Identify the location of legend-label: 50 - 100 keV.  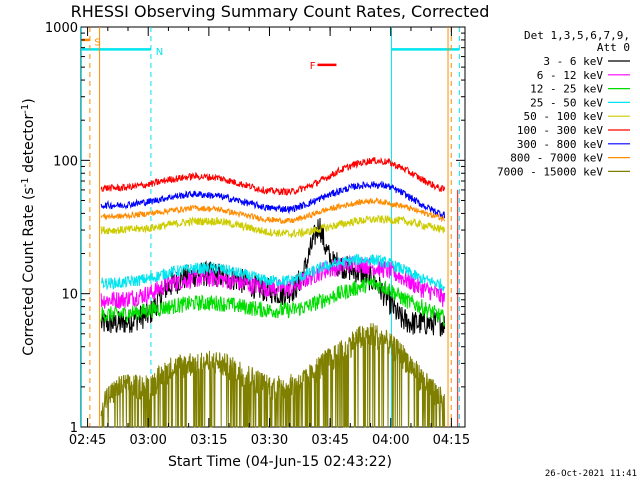
(564, 116).